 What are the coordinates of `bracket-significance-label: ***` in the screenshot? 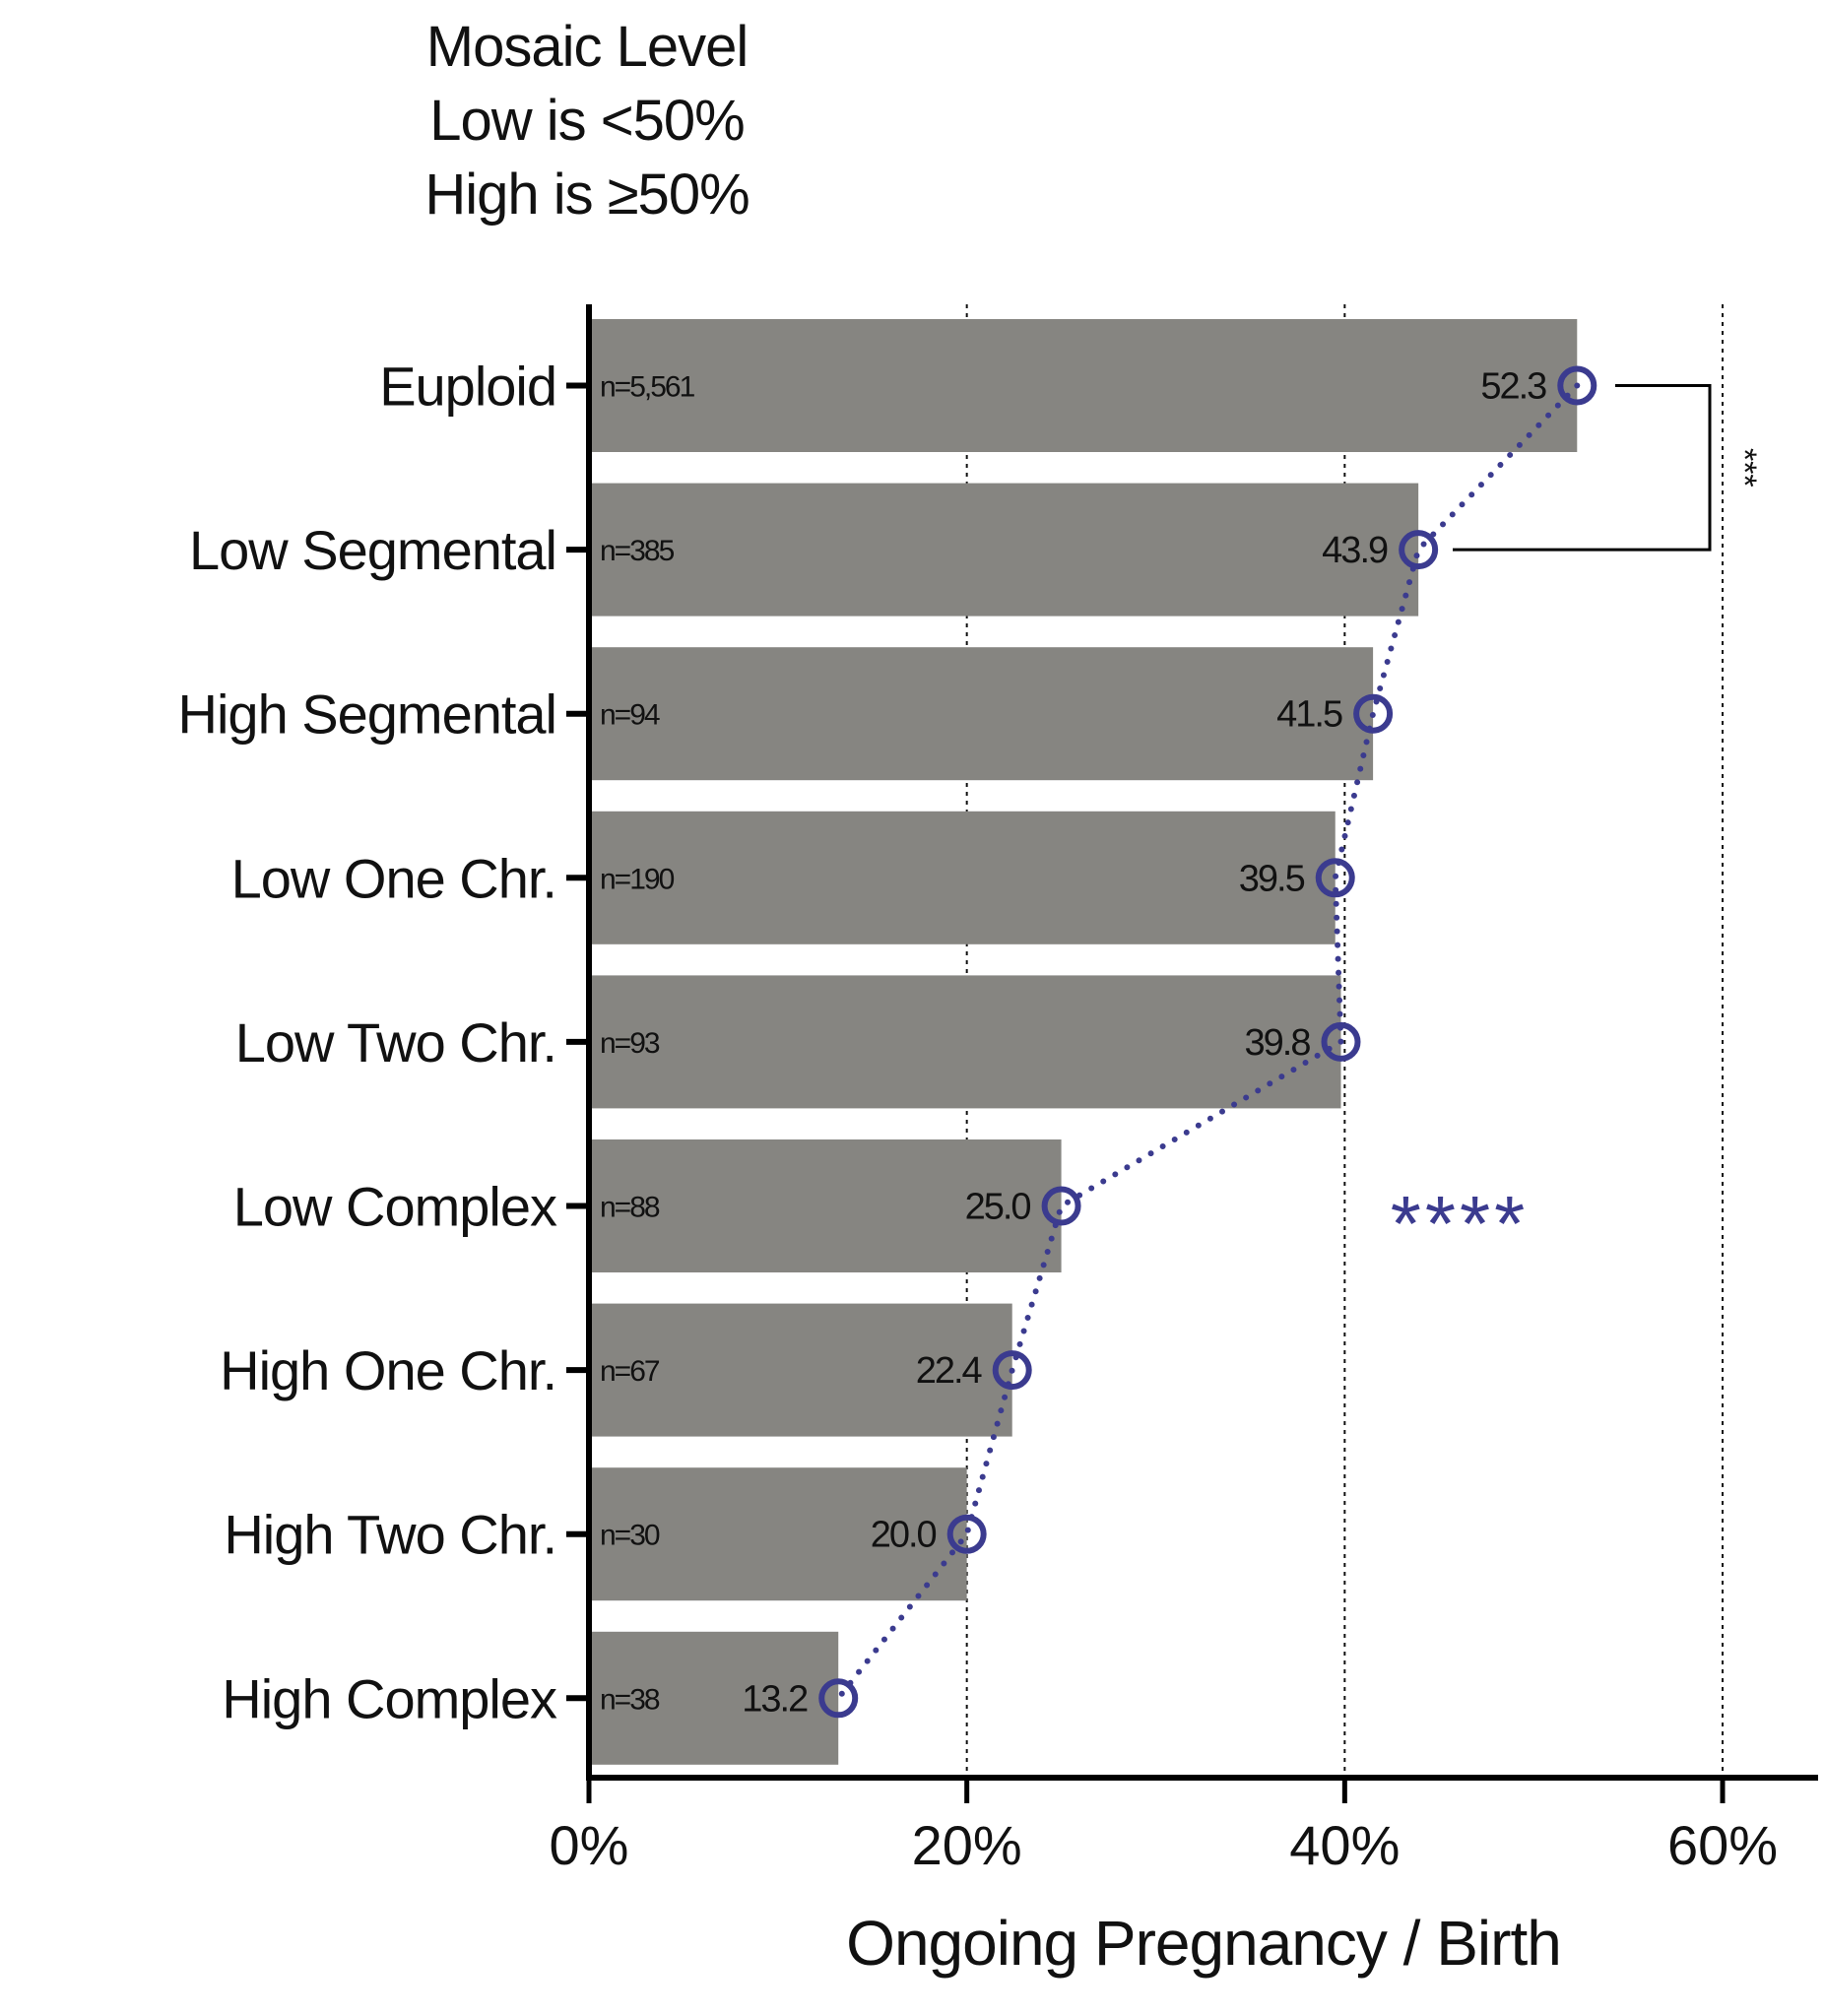 It's located at (1744, 468).